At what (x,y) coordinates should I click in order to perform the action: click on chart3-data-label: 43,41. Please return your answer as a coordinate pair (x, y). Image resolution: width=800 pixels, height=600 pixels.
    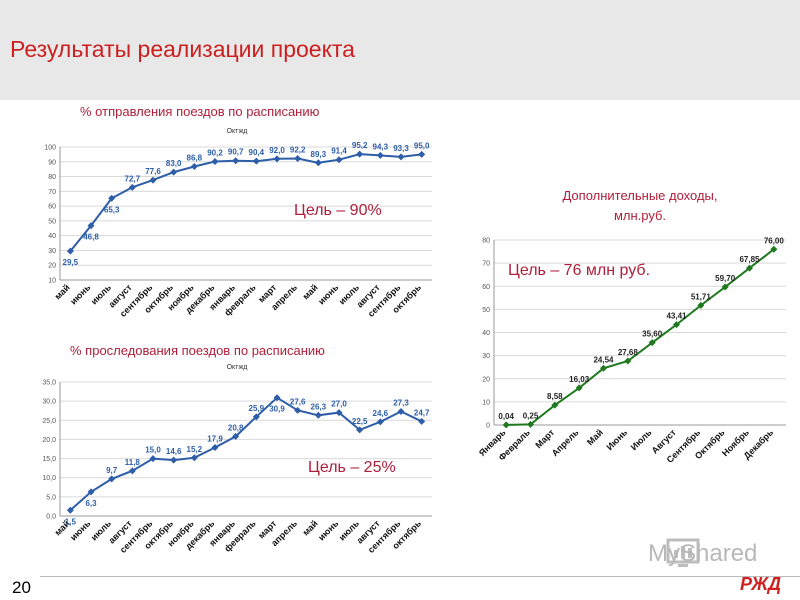
    Looking at the image, I should click on (676, 316).